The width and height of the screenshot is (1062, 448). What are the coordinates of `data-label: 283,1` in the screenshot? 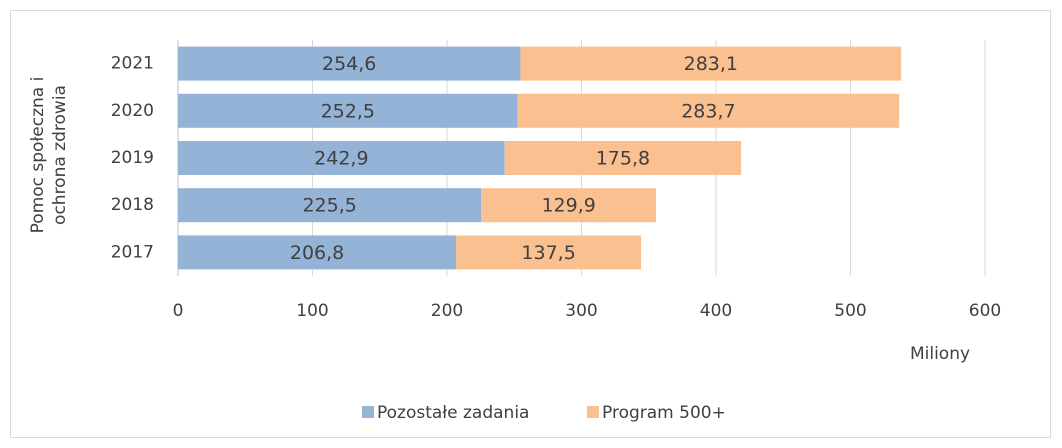 It's located at (711, 64).